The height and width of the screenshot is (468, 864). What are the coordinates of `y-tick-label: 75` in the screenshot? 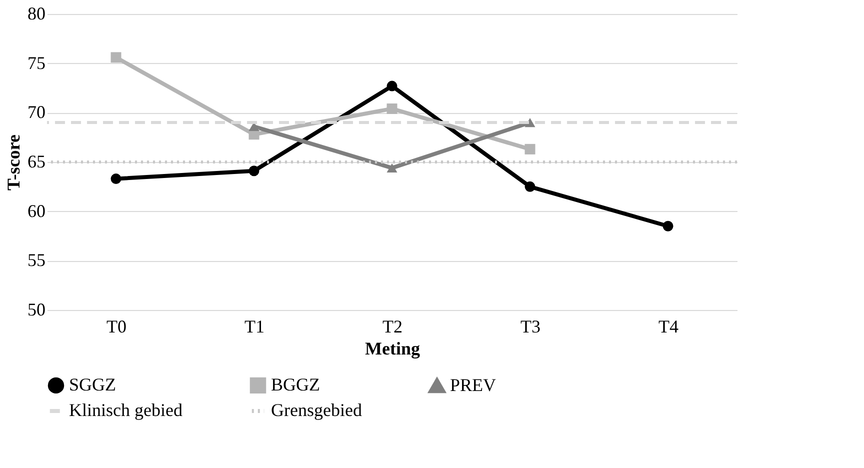 It's located at (37, 62).